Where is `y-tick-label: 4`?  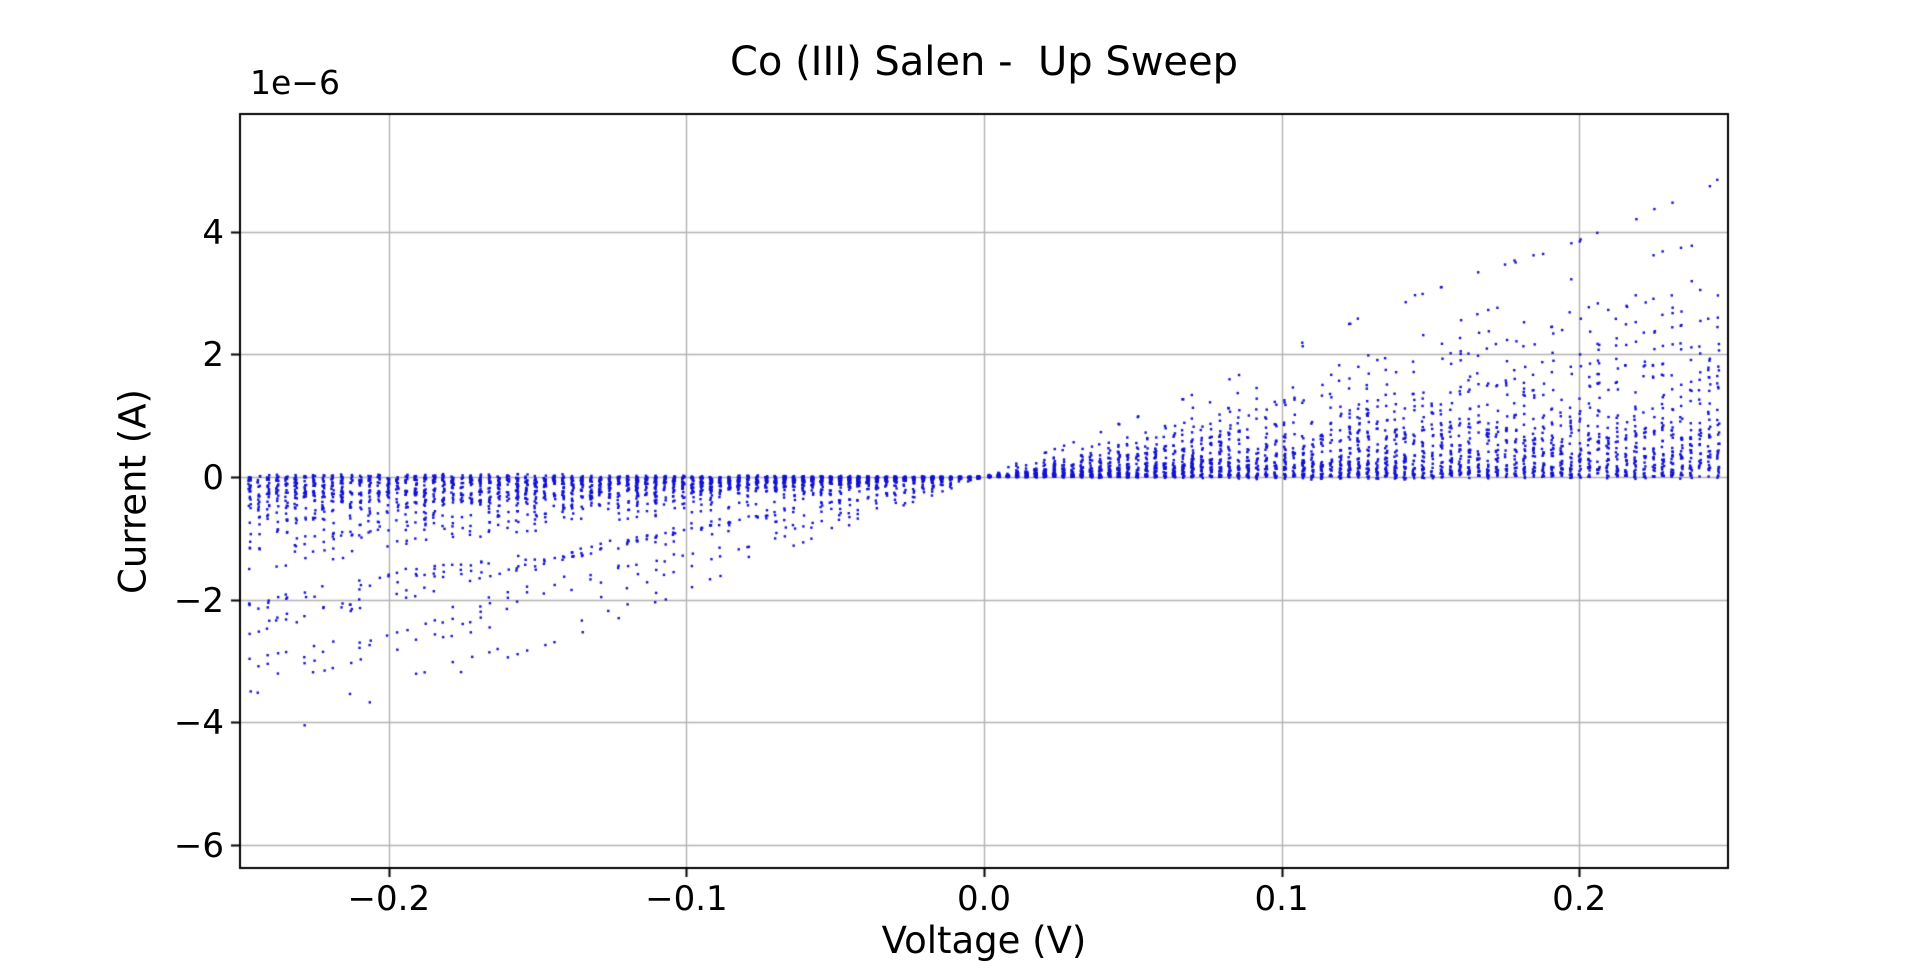
y-tick-label: 4 is located at coordinates (213, 232).